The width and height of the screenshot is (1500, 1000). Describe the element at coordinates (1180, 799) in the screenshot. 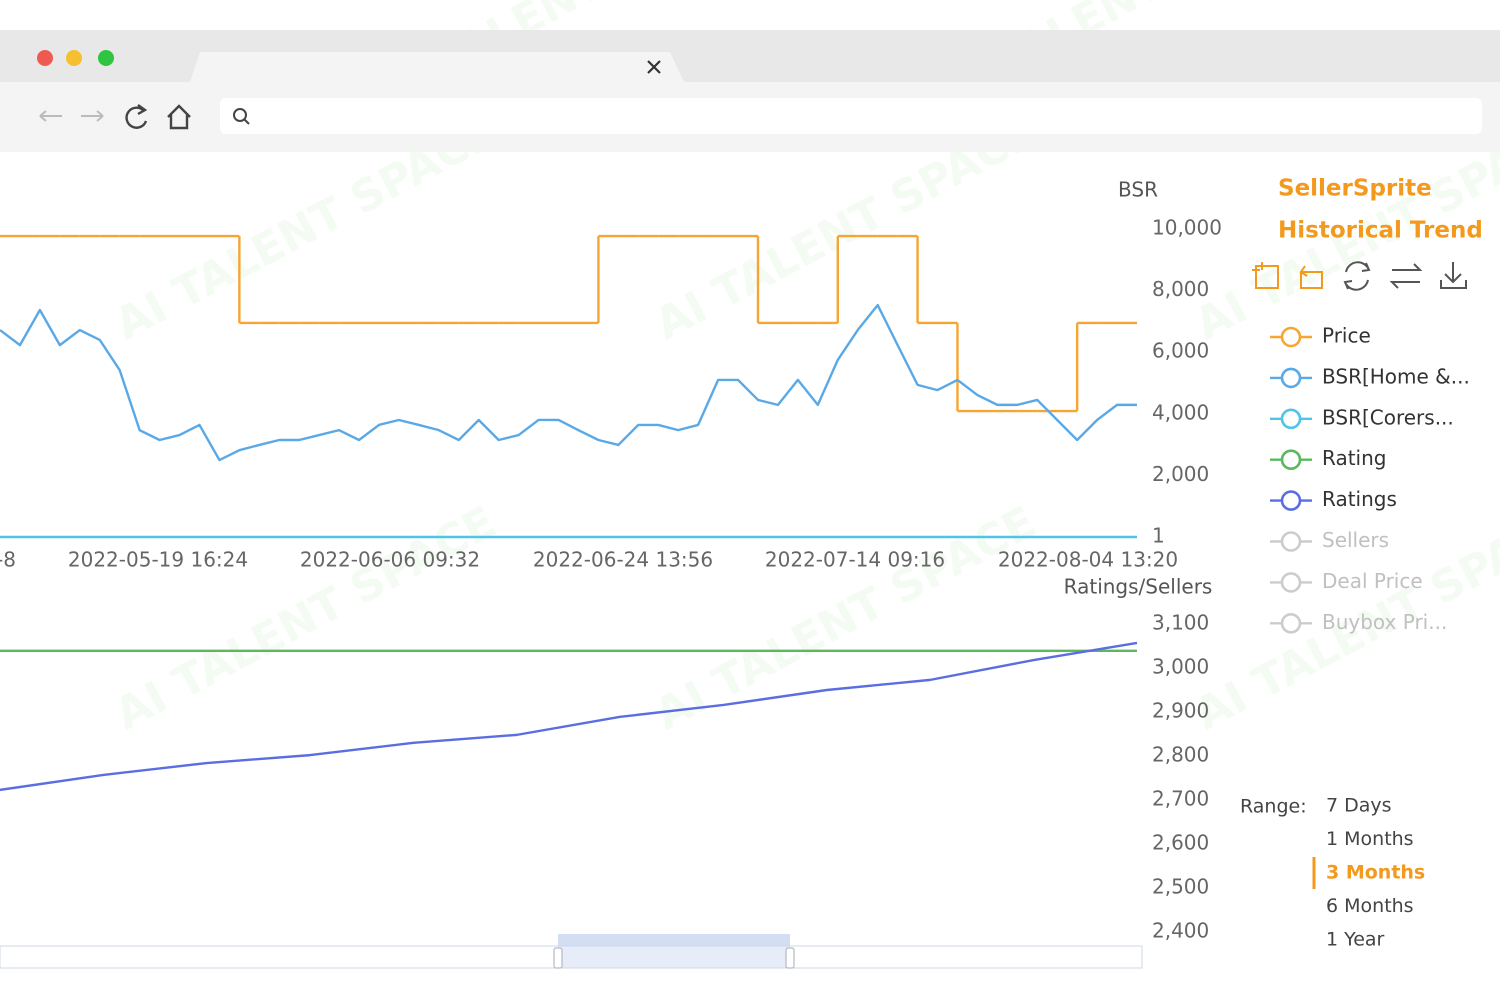

I see `y-tick-label: 2,700` at that location.